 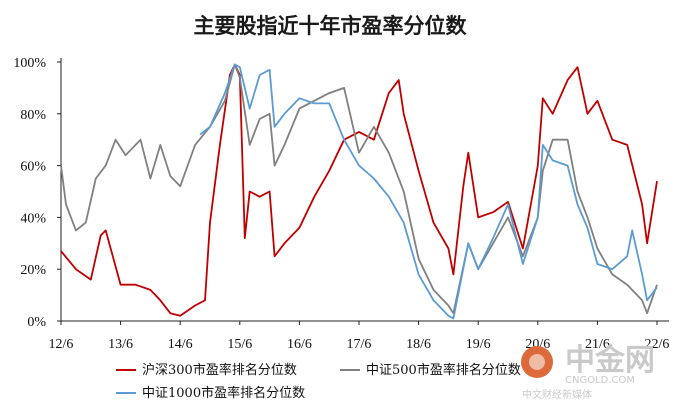 What do you see at coordinates (597, 344) in the screenshot?
I see `x-tick-label: 21/6` at bounding box center [597, 344].